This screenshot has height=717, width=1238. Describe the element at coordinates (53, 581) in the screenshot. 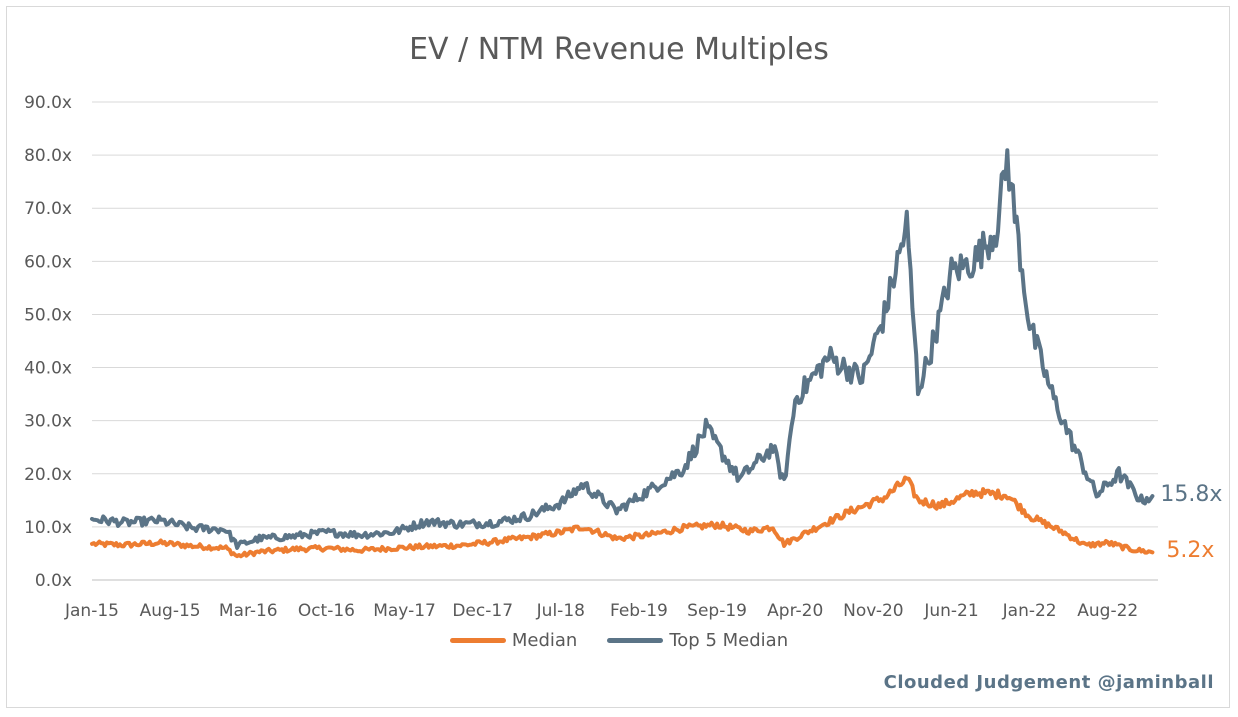

I see `y-tick-label: 0.0x` at that location.